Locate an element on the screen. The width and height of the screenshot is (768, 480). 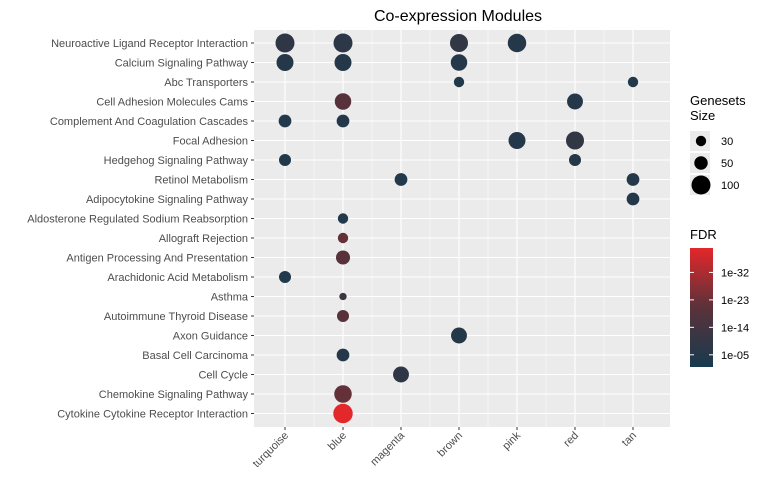
x-axis: turquoise blue magenta brown pink red tan is located at coordinates (445, 448).